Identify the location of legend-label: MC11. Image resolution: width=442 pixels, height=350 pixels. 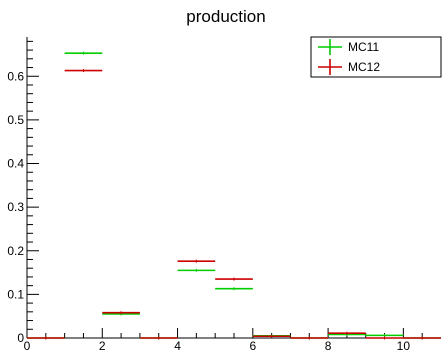
(363, 47).